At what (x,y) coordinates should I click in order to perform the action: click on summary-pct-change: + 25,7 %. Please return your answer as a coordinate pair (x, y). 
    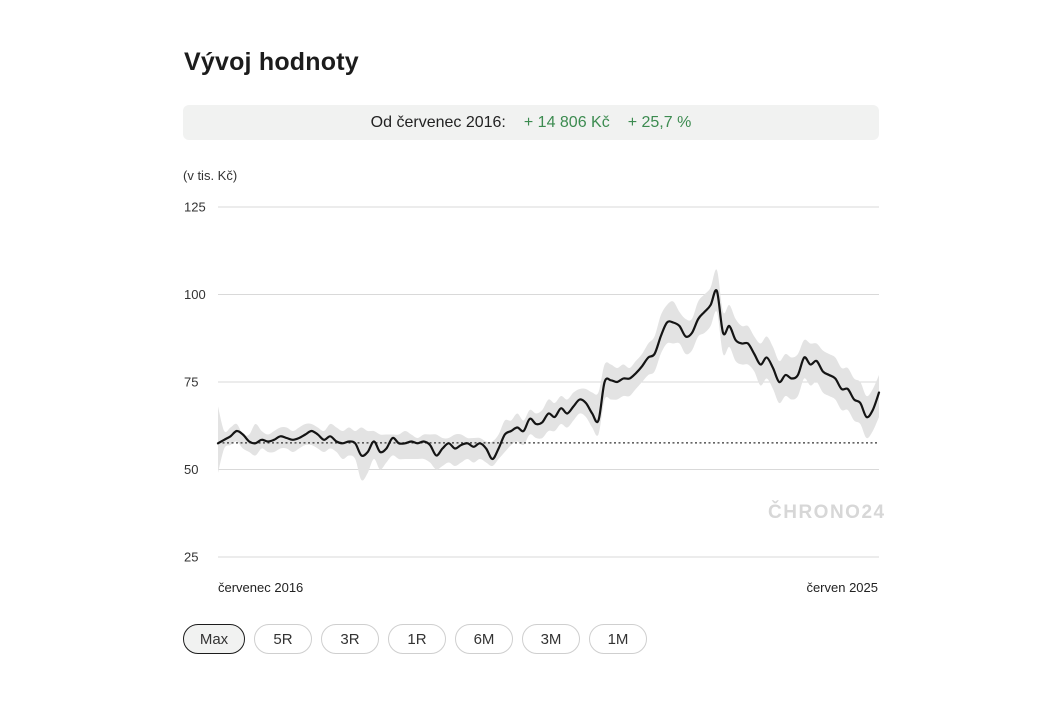
    Looking at the image, I should click on (659, 122).